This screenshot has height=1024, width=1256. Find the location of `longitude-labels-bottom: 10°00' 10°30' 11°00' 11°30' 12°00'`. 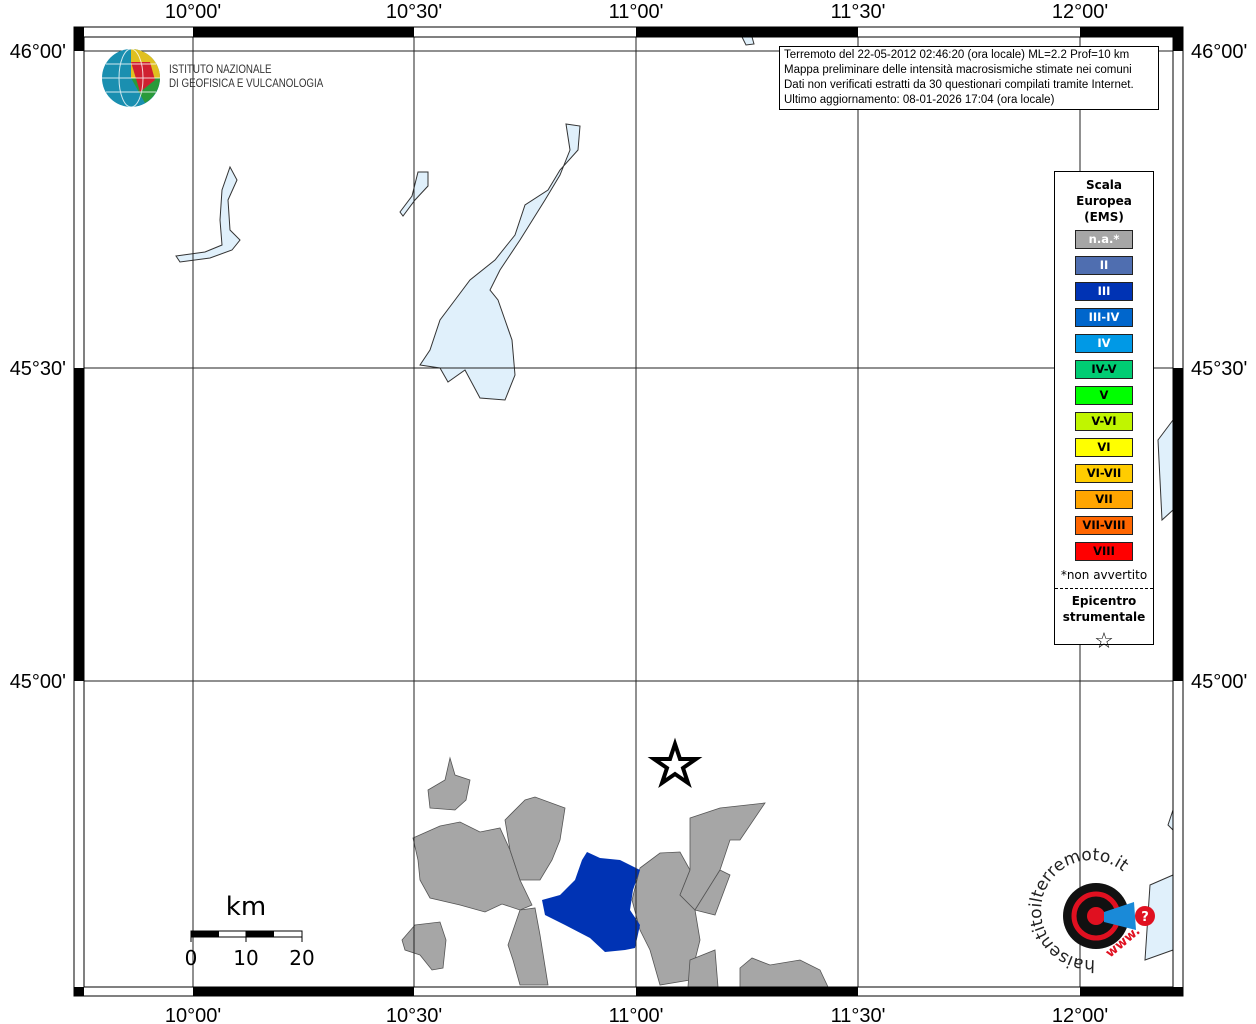

longitude-labels-bottom: 10°00' 10°30' 11°00' 11°30' 12°00' is located at coordinates (636, 1014).